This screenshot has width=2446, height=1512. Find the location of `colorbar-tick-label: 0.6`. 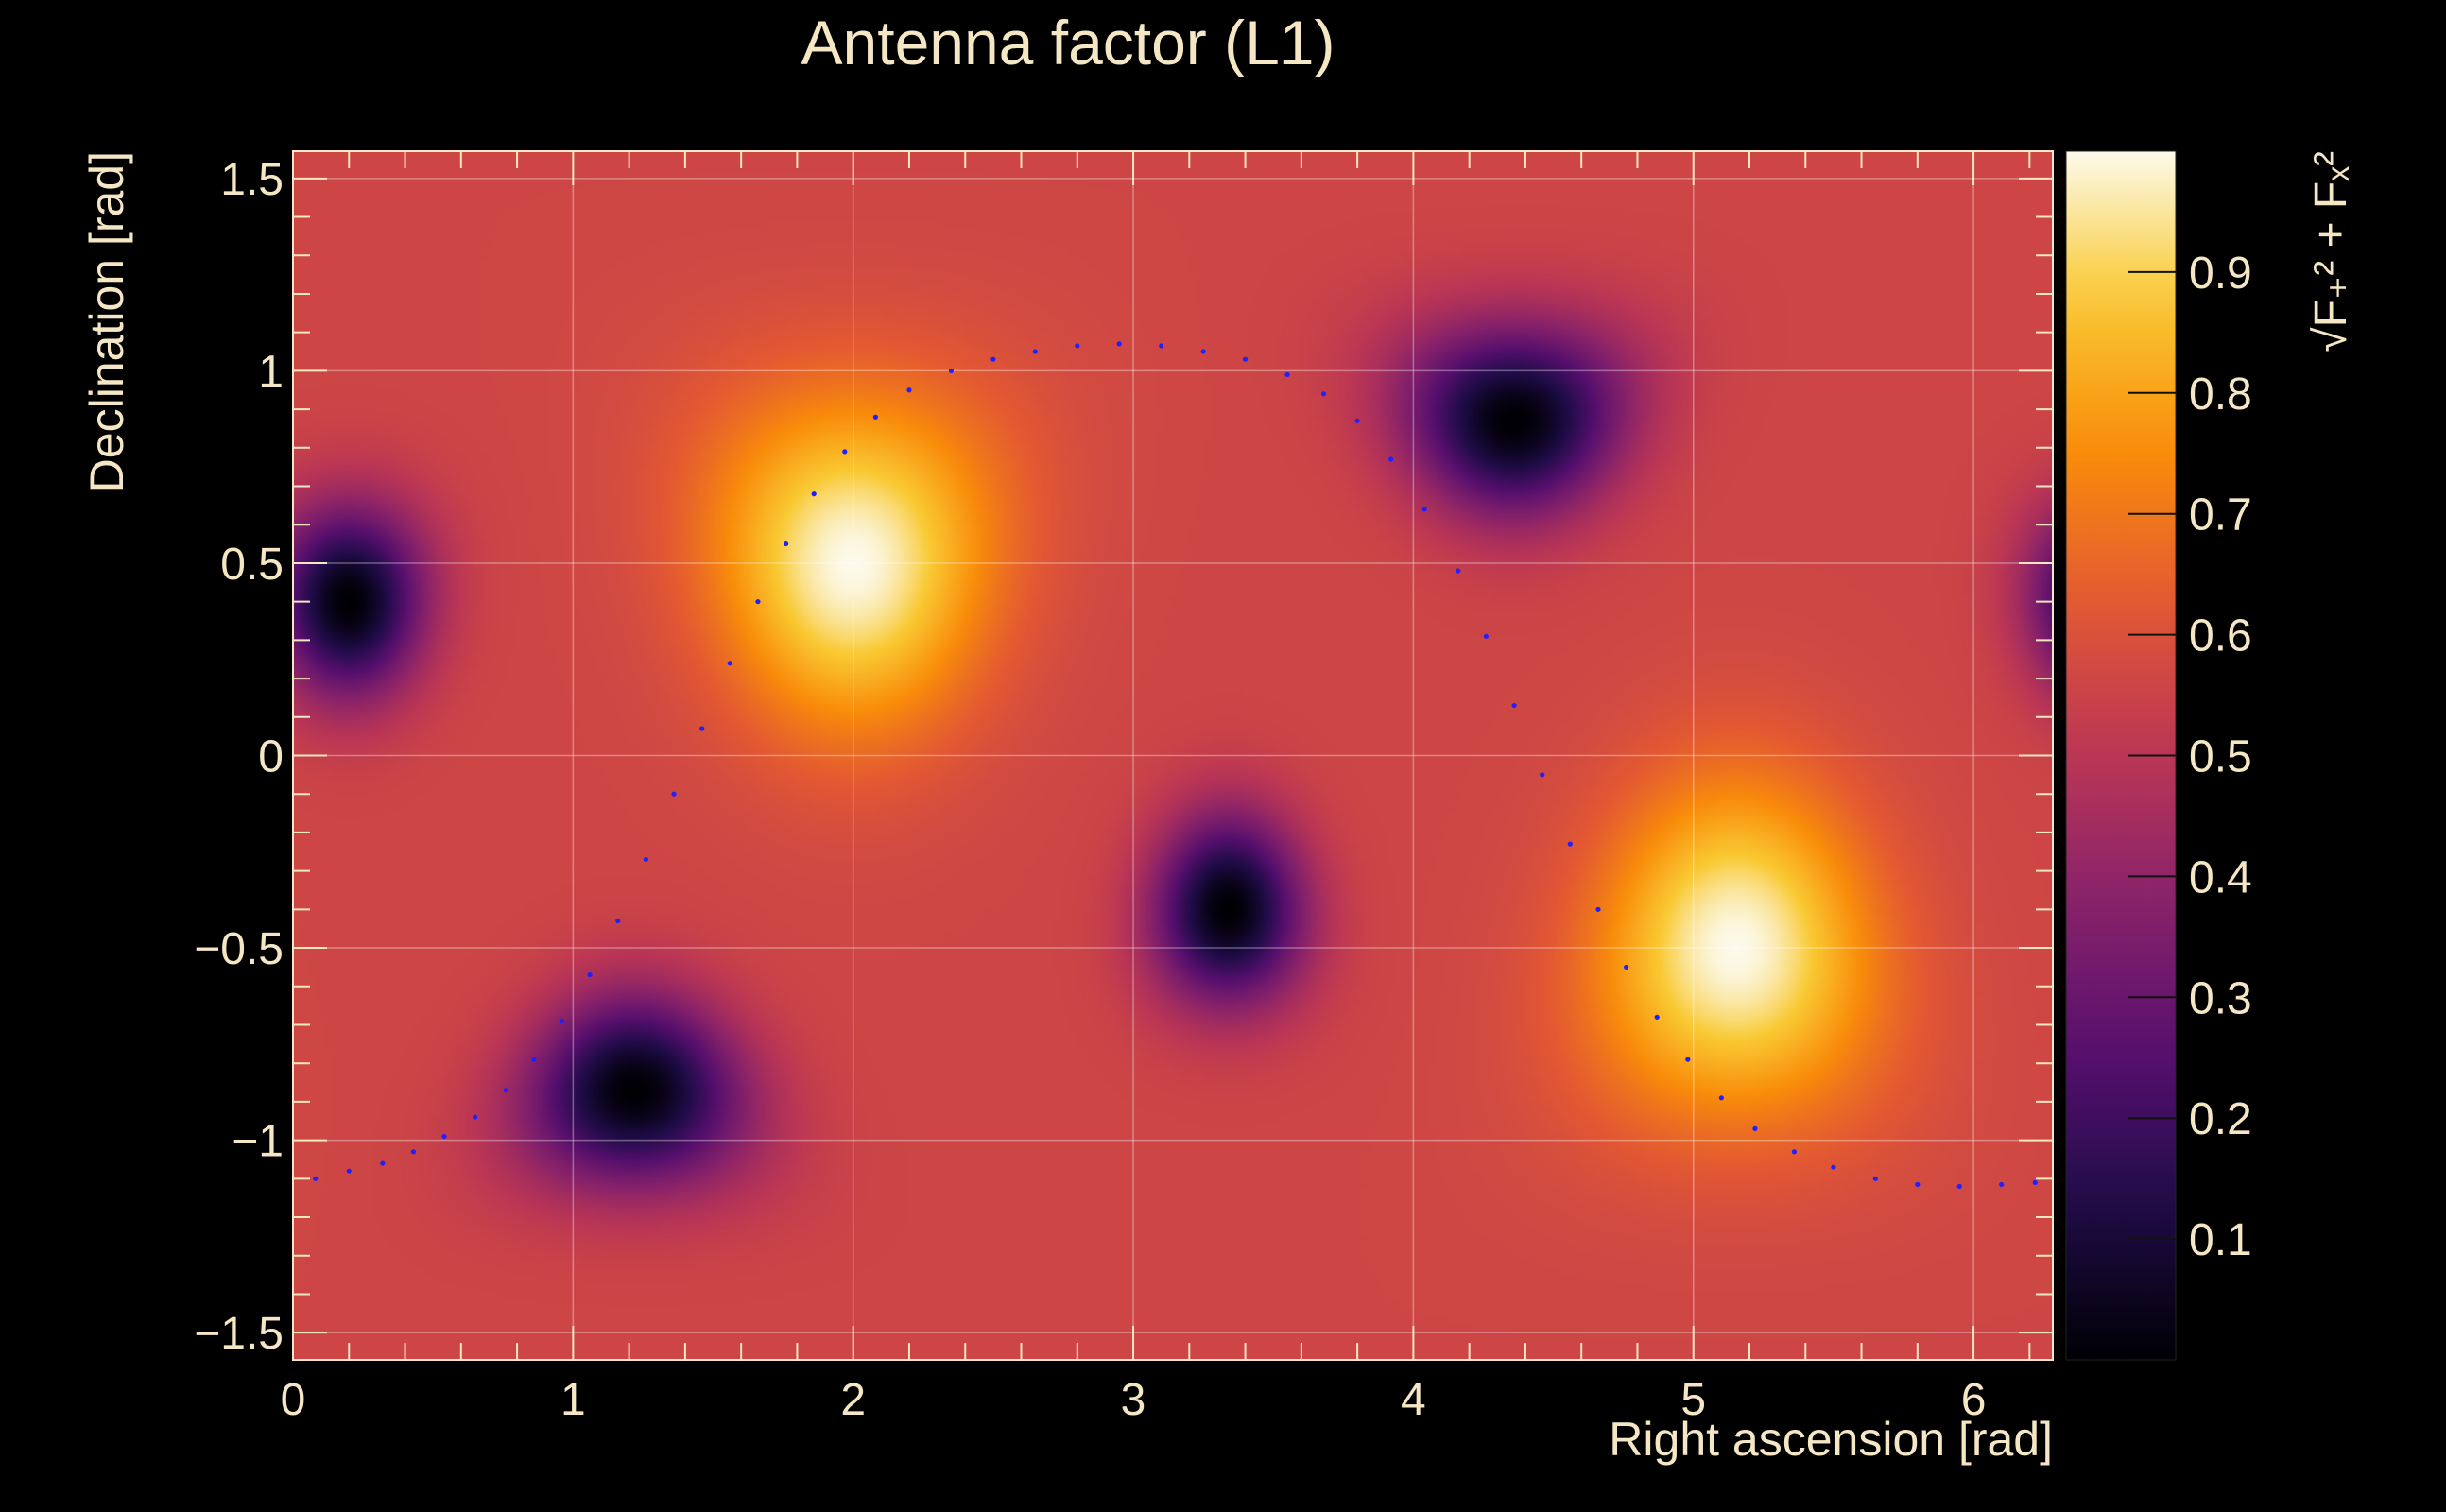

colorbar-tick-label: 0.6 is located at coordinates (2220, 636).